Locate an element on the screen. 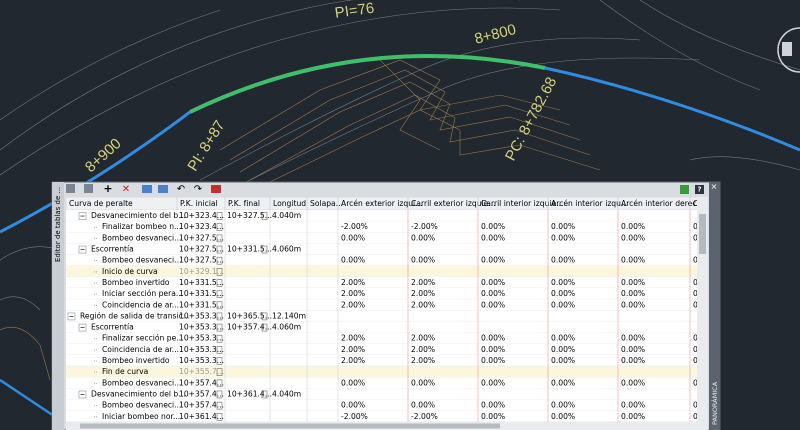 This screenshot has height=430, width=800. close-button: ✕ is located at coordinates (714, 187).